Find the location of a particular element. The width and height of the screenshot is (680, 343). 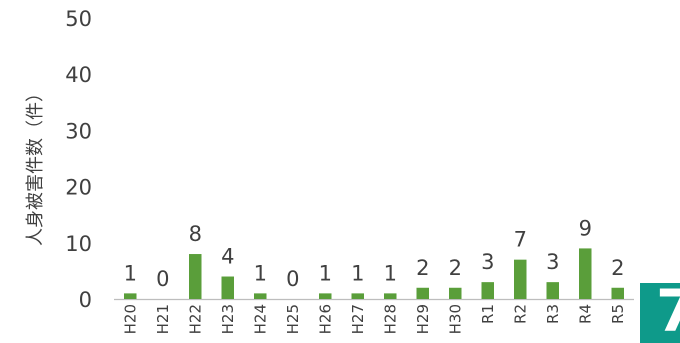

x-tick-label-H25: H25 is located at coordinates (293, 319).